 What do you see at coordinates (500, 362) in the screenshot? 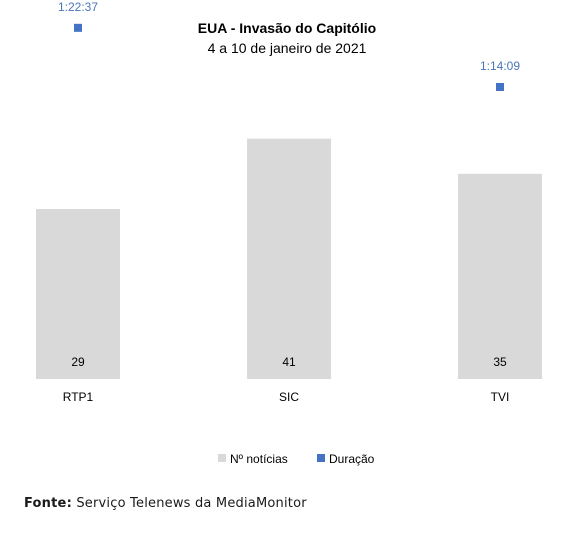
I see `bar-value-label-tvi: 35` at bounding box center [500, 362].